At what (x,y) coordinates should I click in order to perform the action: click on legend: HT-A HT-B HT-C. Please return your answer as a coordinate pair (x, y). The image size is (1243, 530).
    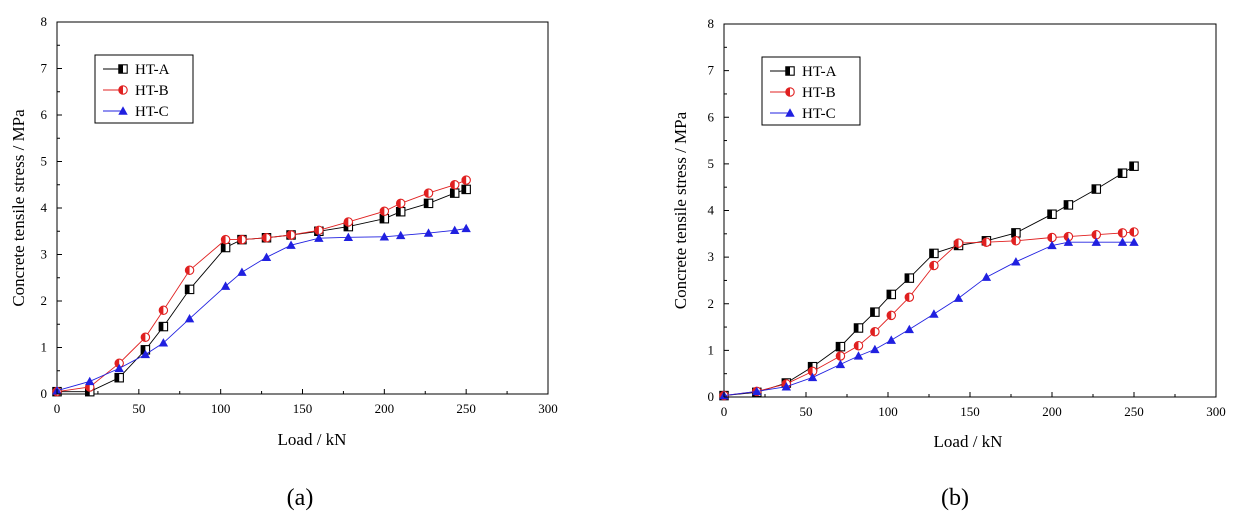
    Looking at the image, I should click on (144, 89).